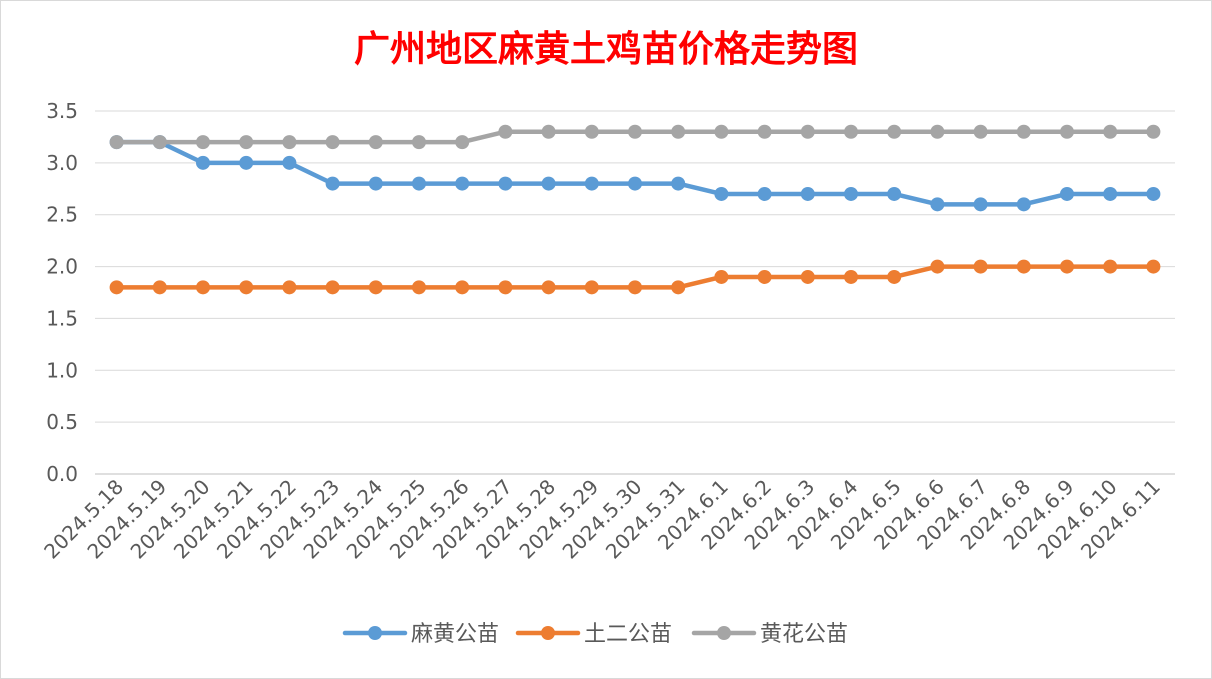 The width and height of the screenshot is (1212, 679). I want to click on legend: 麻黄公苗 土二公苗 黄花公苗, so click(595, 634).